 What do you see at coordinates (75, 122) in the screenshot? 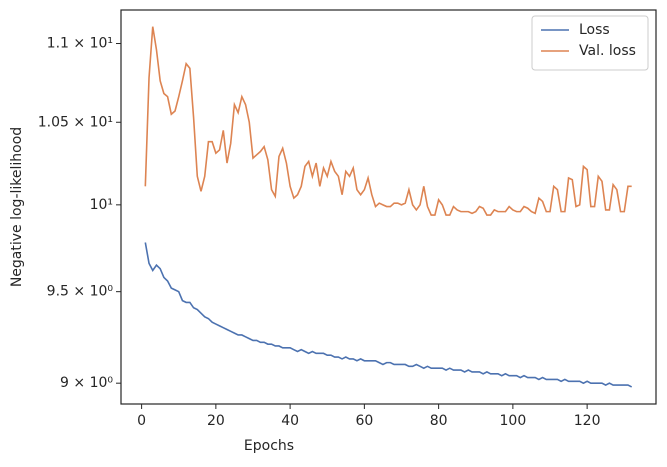
I see `y-tick-label: 1.05 × 10¹` at bounding box center [75, 122].